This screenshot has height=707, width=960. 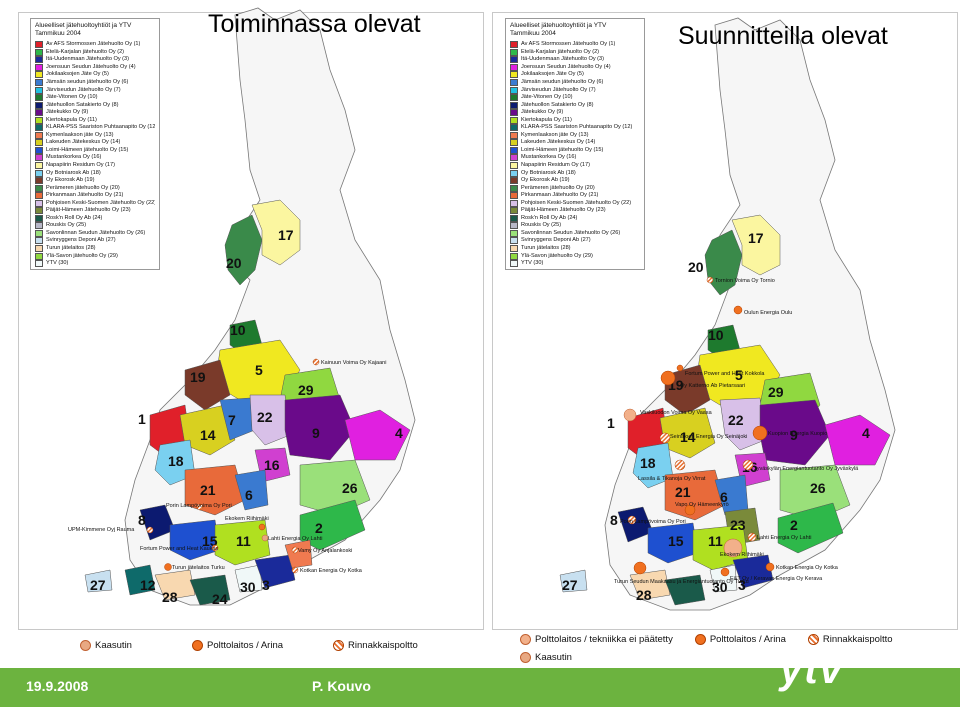 I want to click on right-plant-label: Fortum Power and Heat Kokkola, so click(x=725, y=374).